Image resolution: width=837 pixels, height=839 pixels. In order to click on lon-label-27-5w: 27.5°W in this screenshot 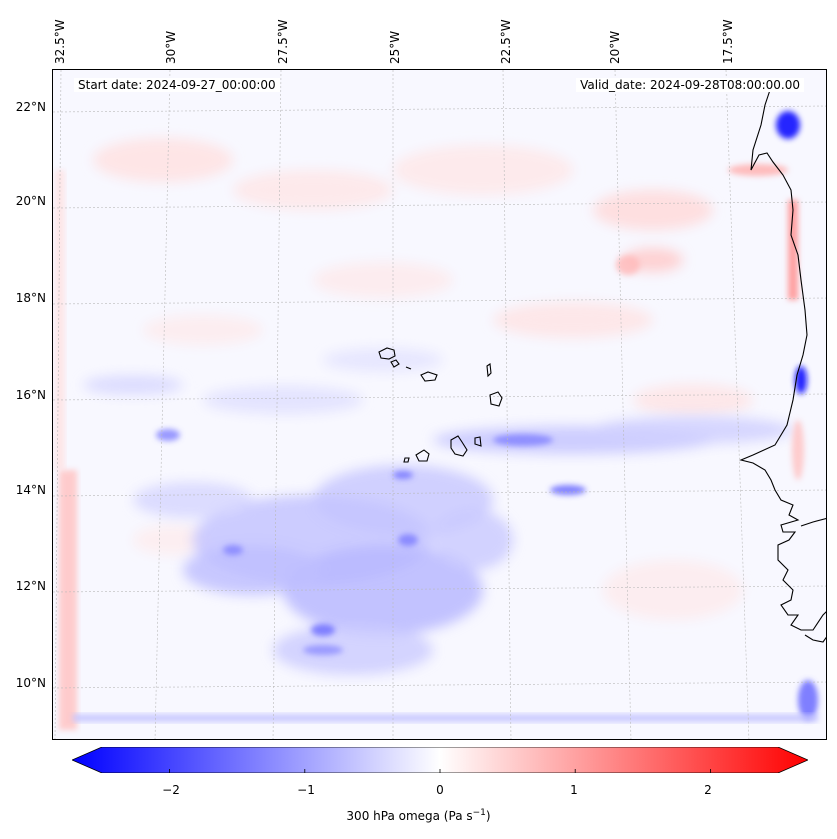, I will do `click(283, 41)`.